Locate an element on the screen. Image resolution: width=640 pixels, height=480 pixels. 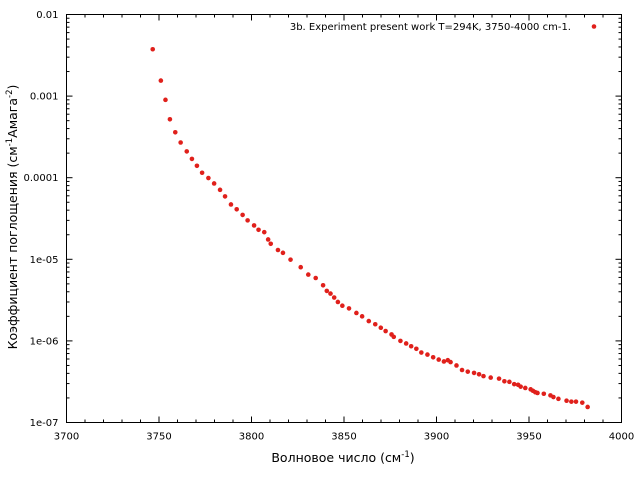
legend-marker is located at coordinates (594, 26).